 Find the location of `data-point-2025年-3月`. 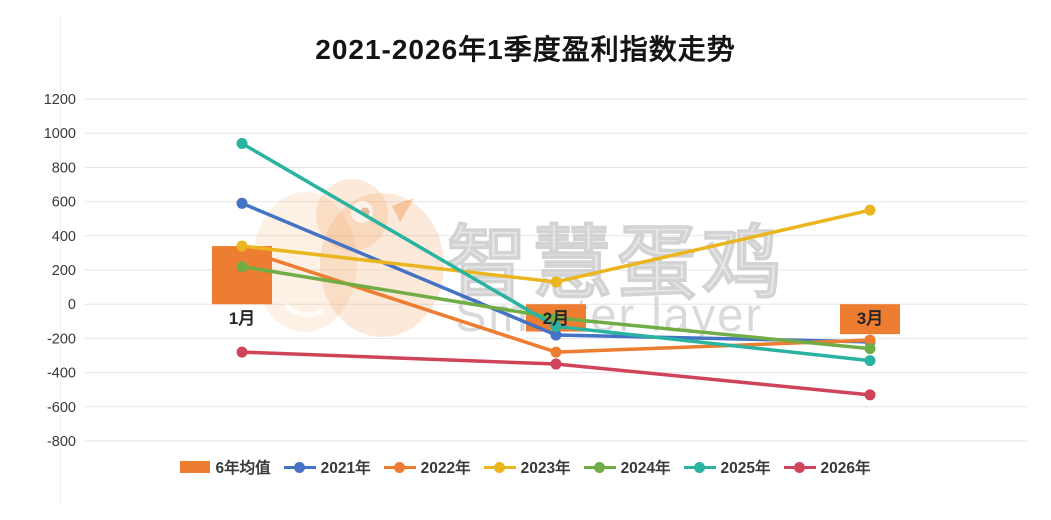

data-point-2025年-3月 is located at coordinates (870, 361).